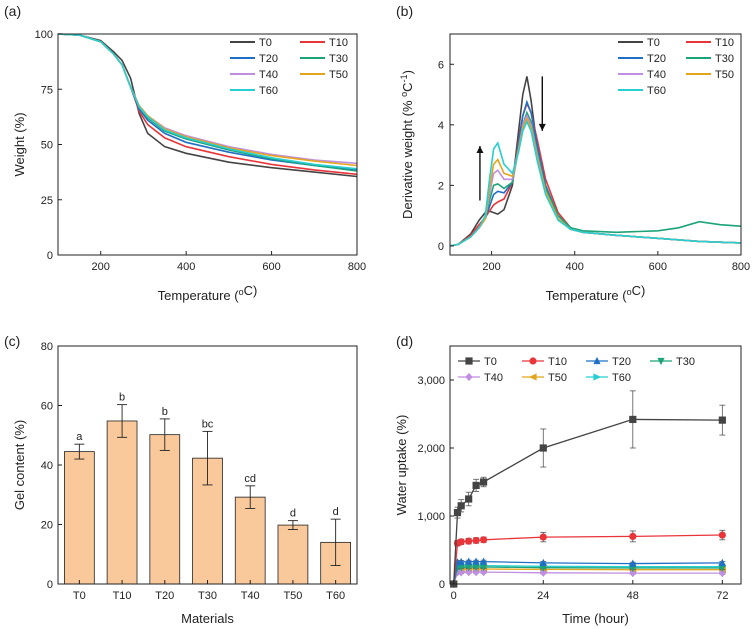 The width and height of the screenshot is (754, 629). What do you see at coordinates (493, 378) in the screenshot?
I see `uptake-legend-label: T40` at bounding box center [493, 378].